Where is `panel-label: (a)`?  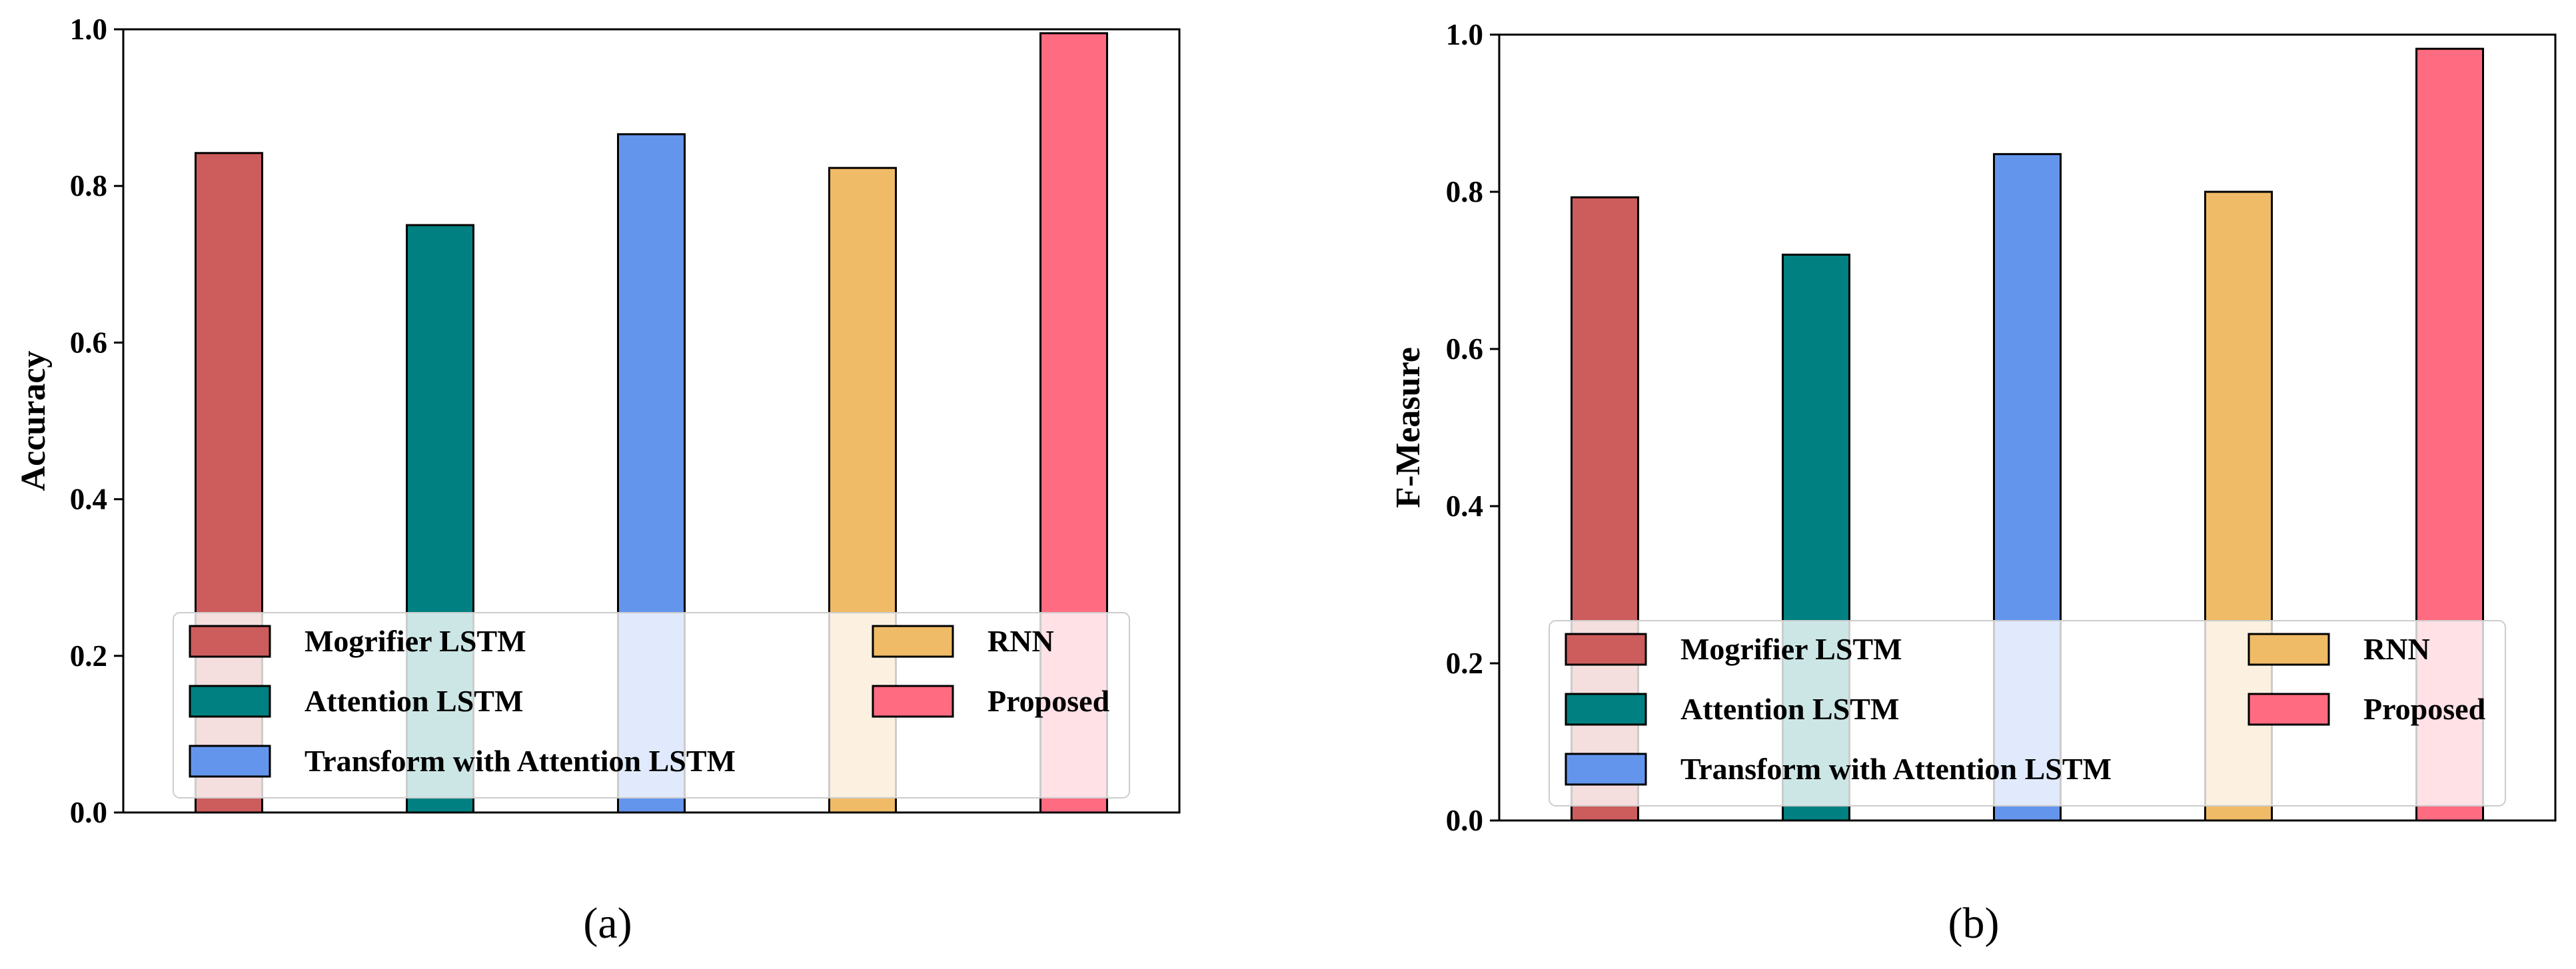 panel-label: (a) is located at coordinates (607, 923).